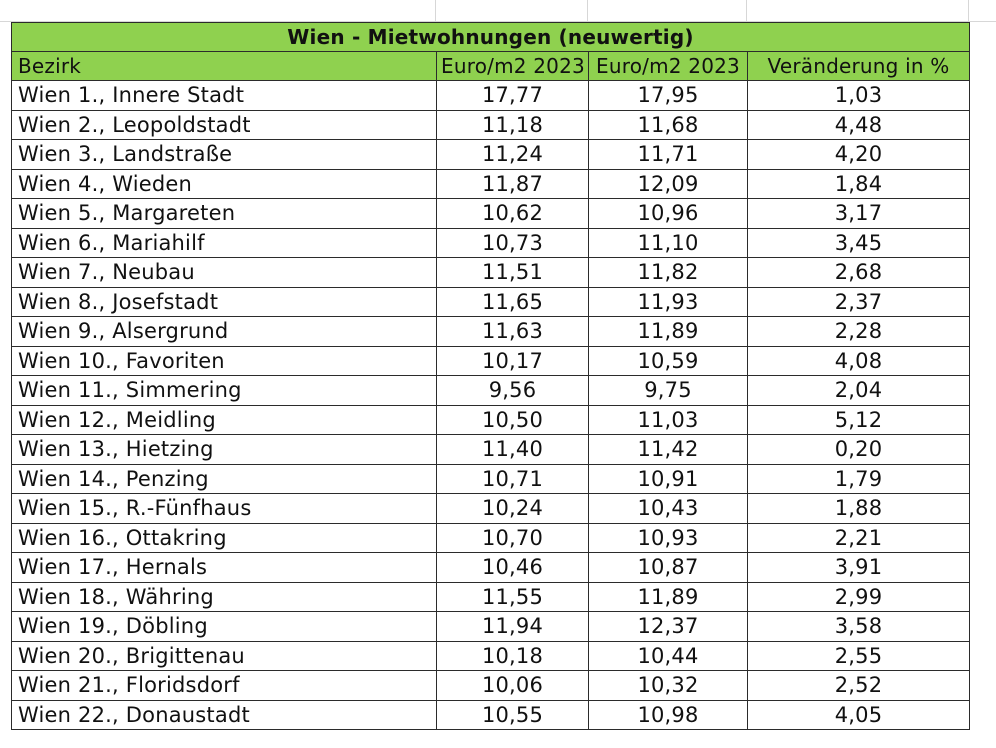  What do you see at coordinates (512, 655) in the screenshot?
I see `euro-m2-first-cell: 10,18` at bounding box center [512, 655].